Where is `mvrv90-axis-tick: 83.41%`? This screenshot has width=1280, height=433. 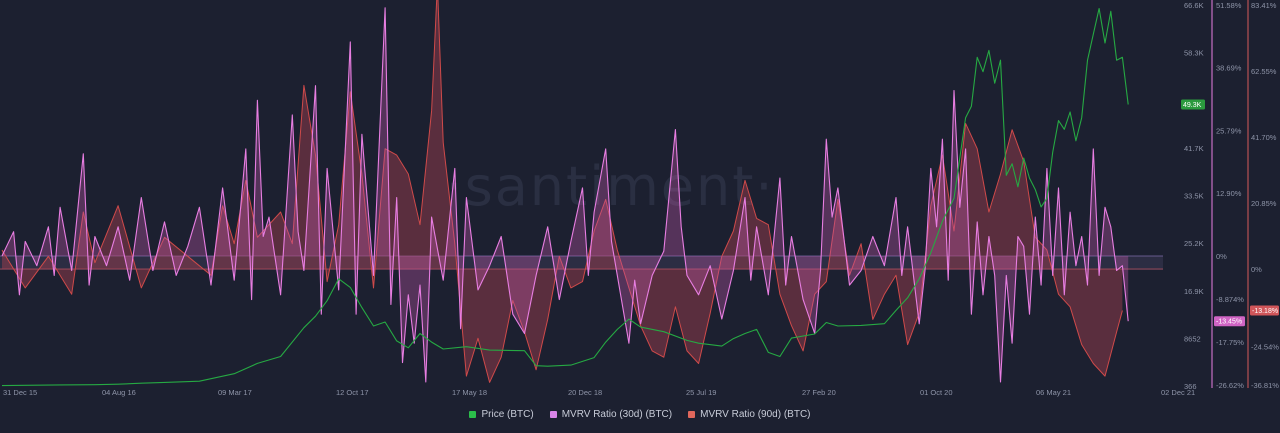
mvrv90-axis-tick: 83.41% is located at coordinates (1264, 5).